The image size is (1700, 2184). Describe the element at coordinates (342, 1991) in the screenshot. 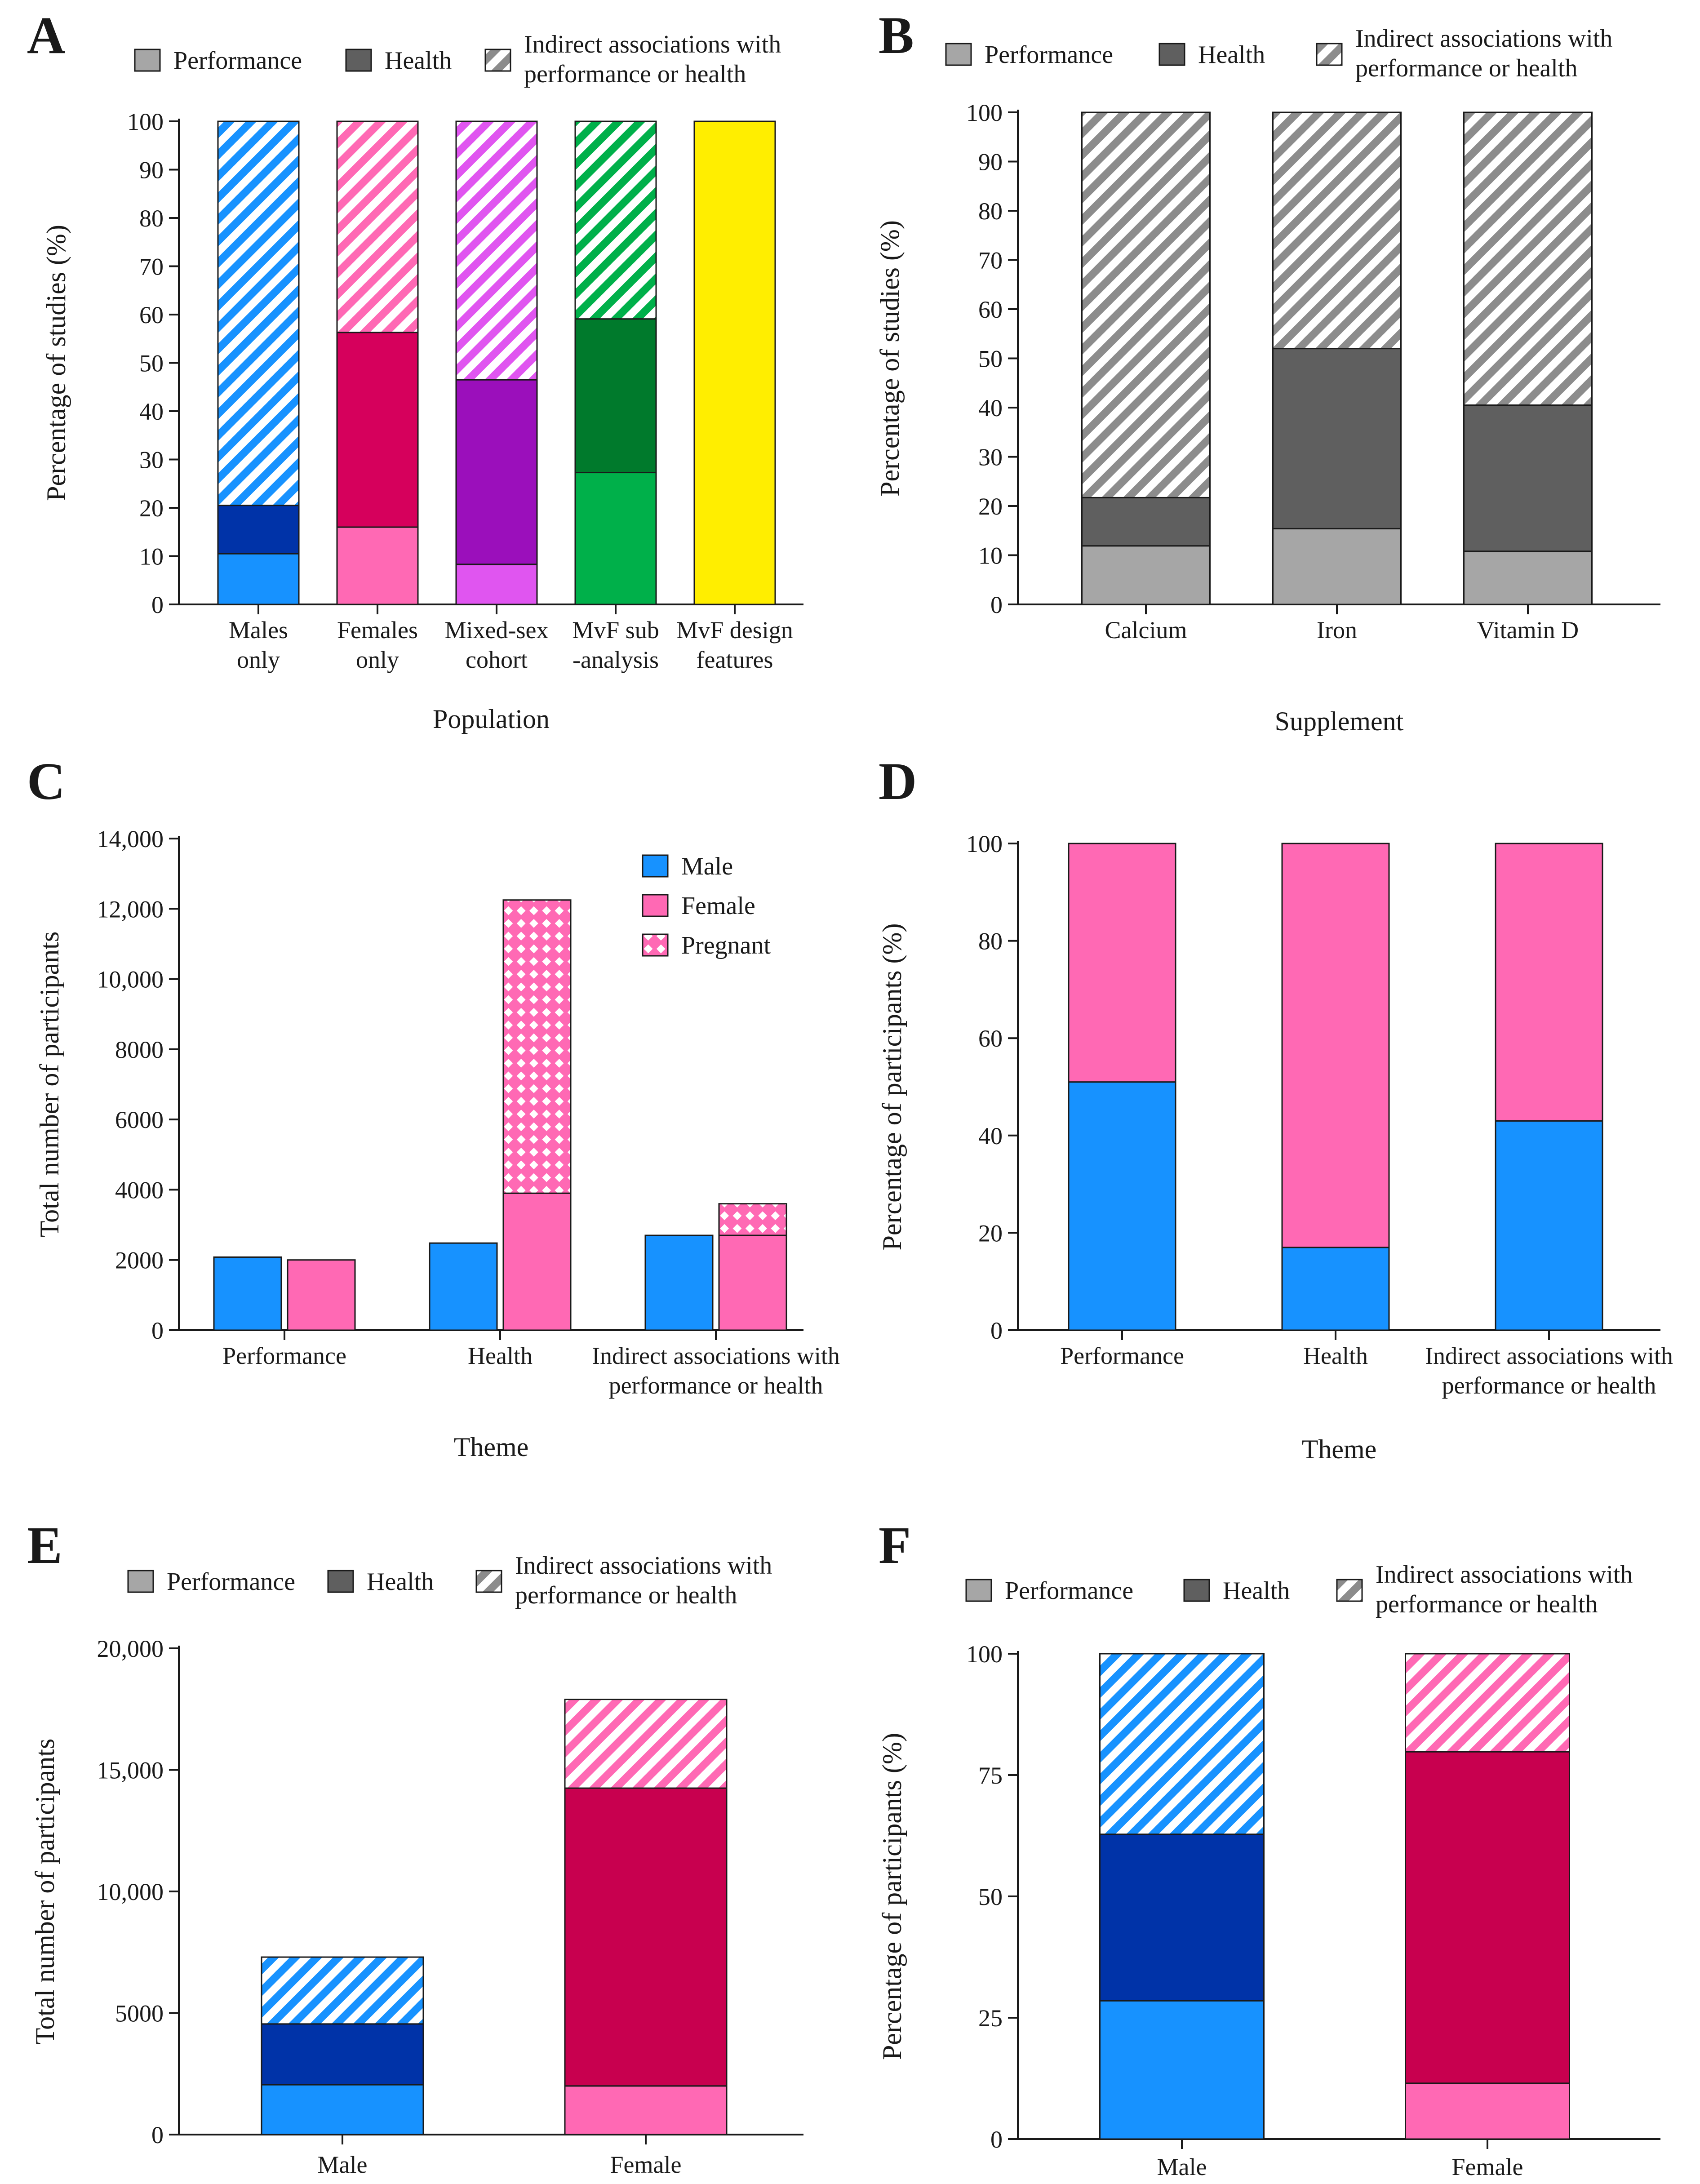

I see `bar-indirect-associations-with-performance-or-health-male` at that location.